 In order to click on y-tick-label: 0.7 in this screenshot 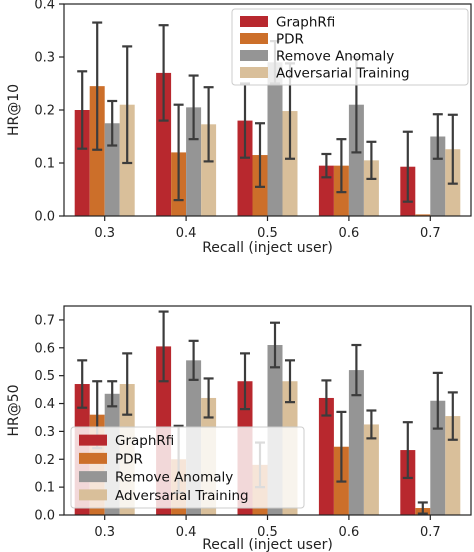, I will do `click(44, 320)`.